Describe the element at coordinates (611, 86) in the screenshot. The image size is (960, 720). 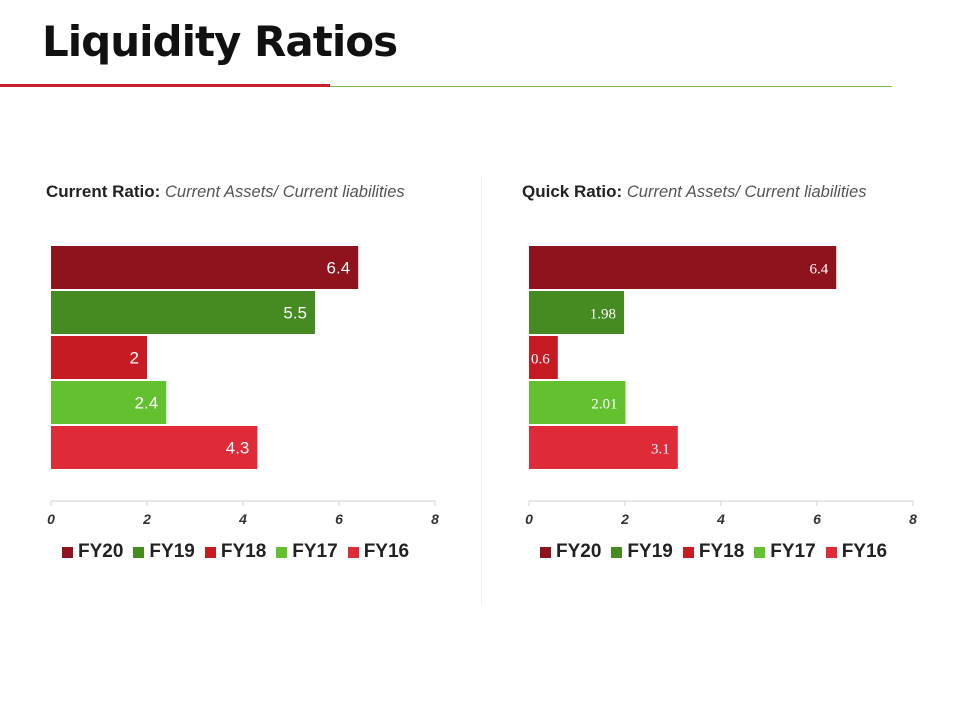
I see `title-underline-green` at that location.